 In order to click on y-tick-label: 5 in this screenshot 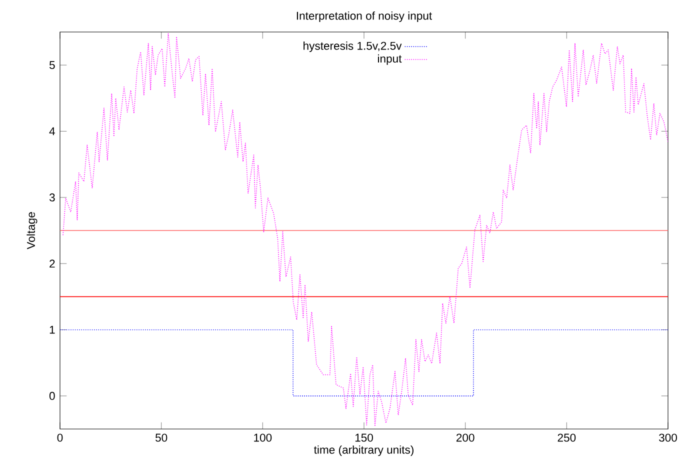, I will do `click(52, 65)`.